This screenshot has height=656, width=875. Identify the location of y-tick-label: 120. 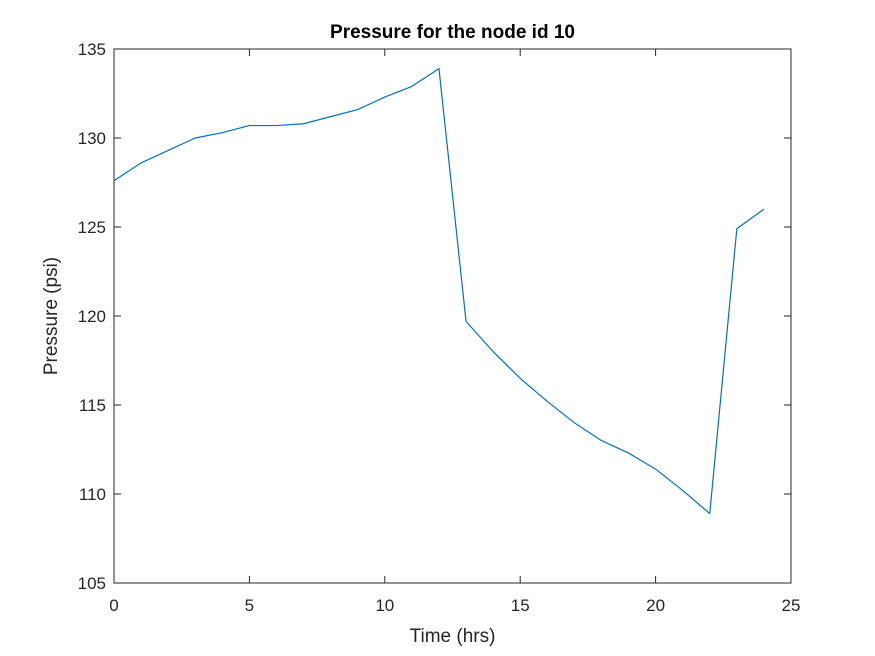
(92, 316).